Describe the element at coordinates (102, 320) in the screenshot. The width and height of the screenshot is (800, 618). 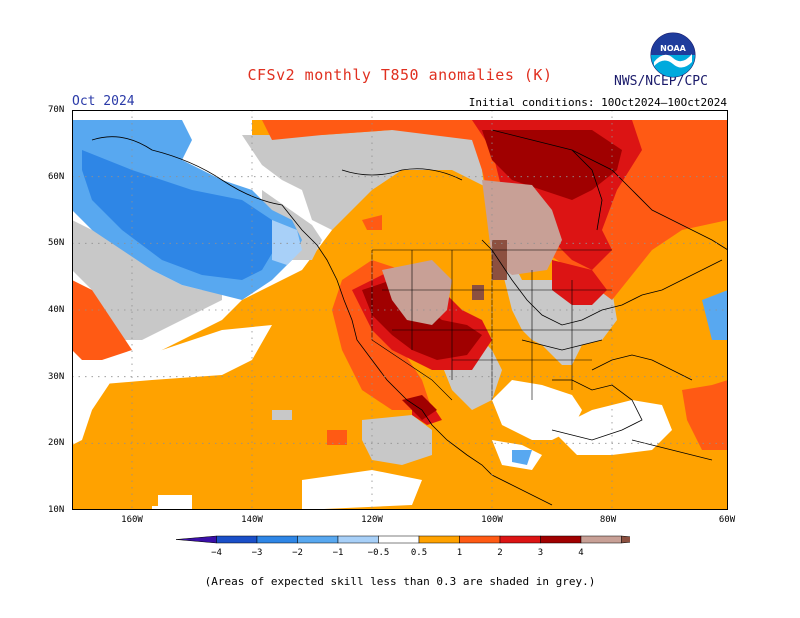
I see `orange-red-anomaly-west` at that location.